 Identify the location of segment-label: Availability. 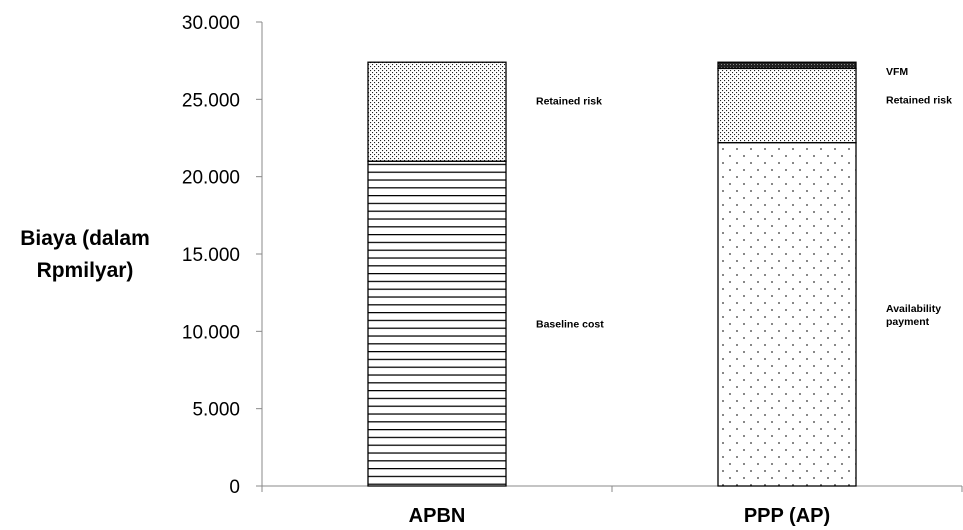
(913, 309).